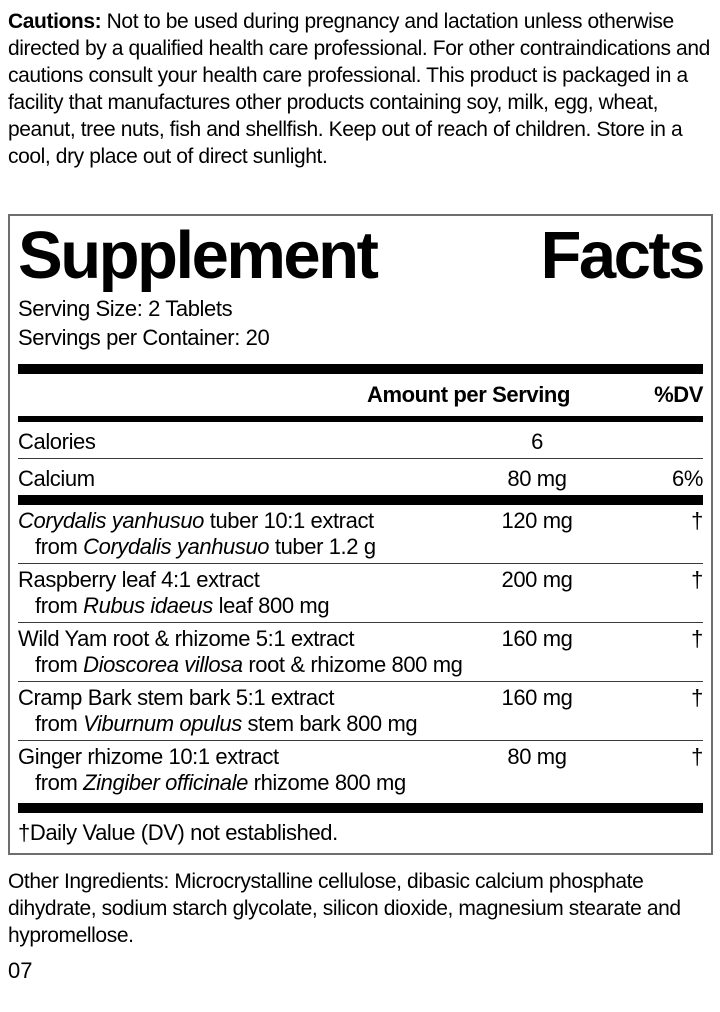 This screenshot has height=1012, width=720. I want to click on column-header-amount: Amount per Serving, so click(468, 394).